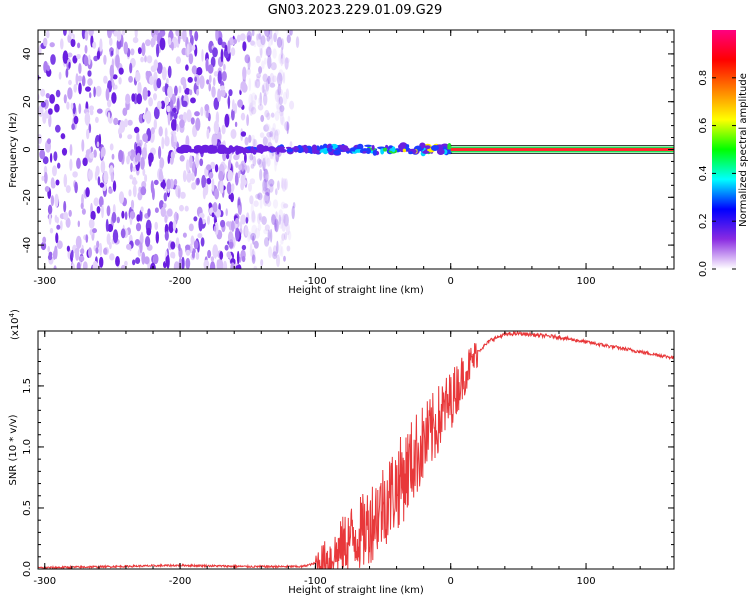  What do you see at coordinates (743, 150) in the screenshot?
I see `colorbar-label: Normalized spectral amplitude` at bounding box center [743, 150].